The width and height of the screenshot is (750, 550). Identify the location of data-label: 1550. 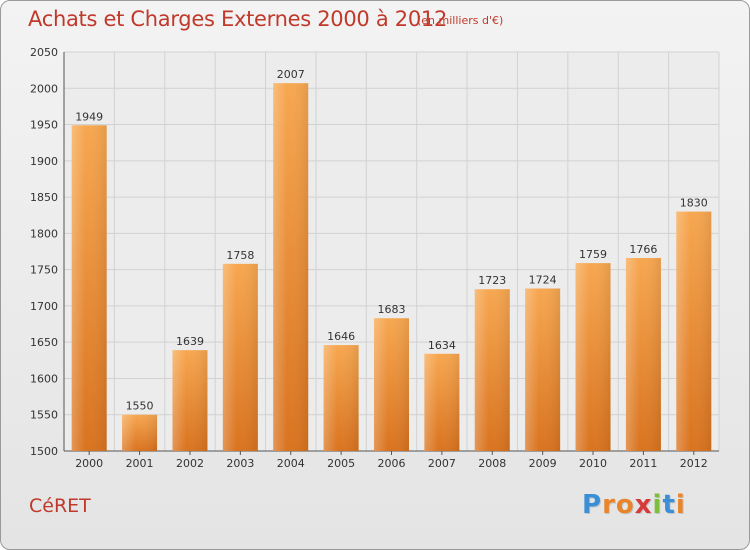
(140, 406).